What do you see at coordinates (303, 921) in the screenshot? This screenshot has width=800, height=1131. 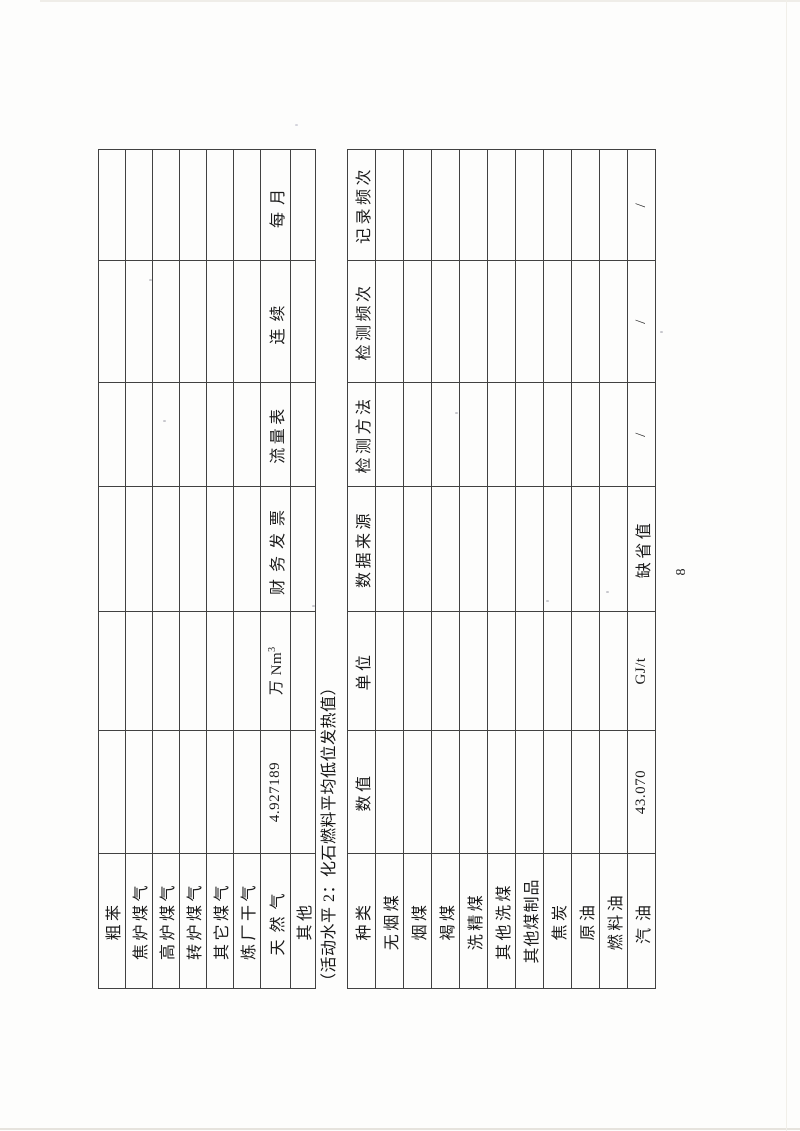 I see `row-label: 其他` at bounding box center [303, 921].